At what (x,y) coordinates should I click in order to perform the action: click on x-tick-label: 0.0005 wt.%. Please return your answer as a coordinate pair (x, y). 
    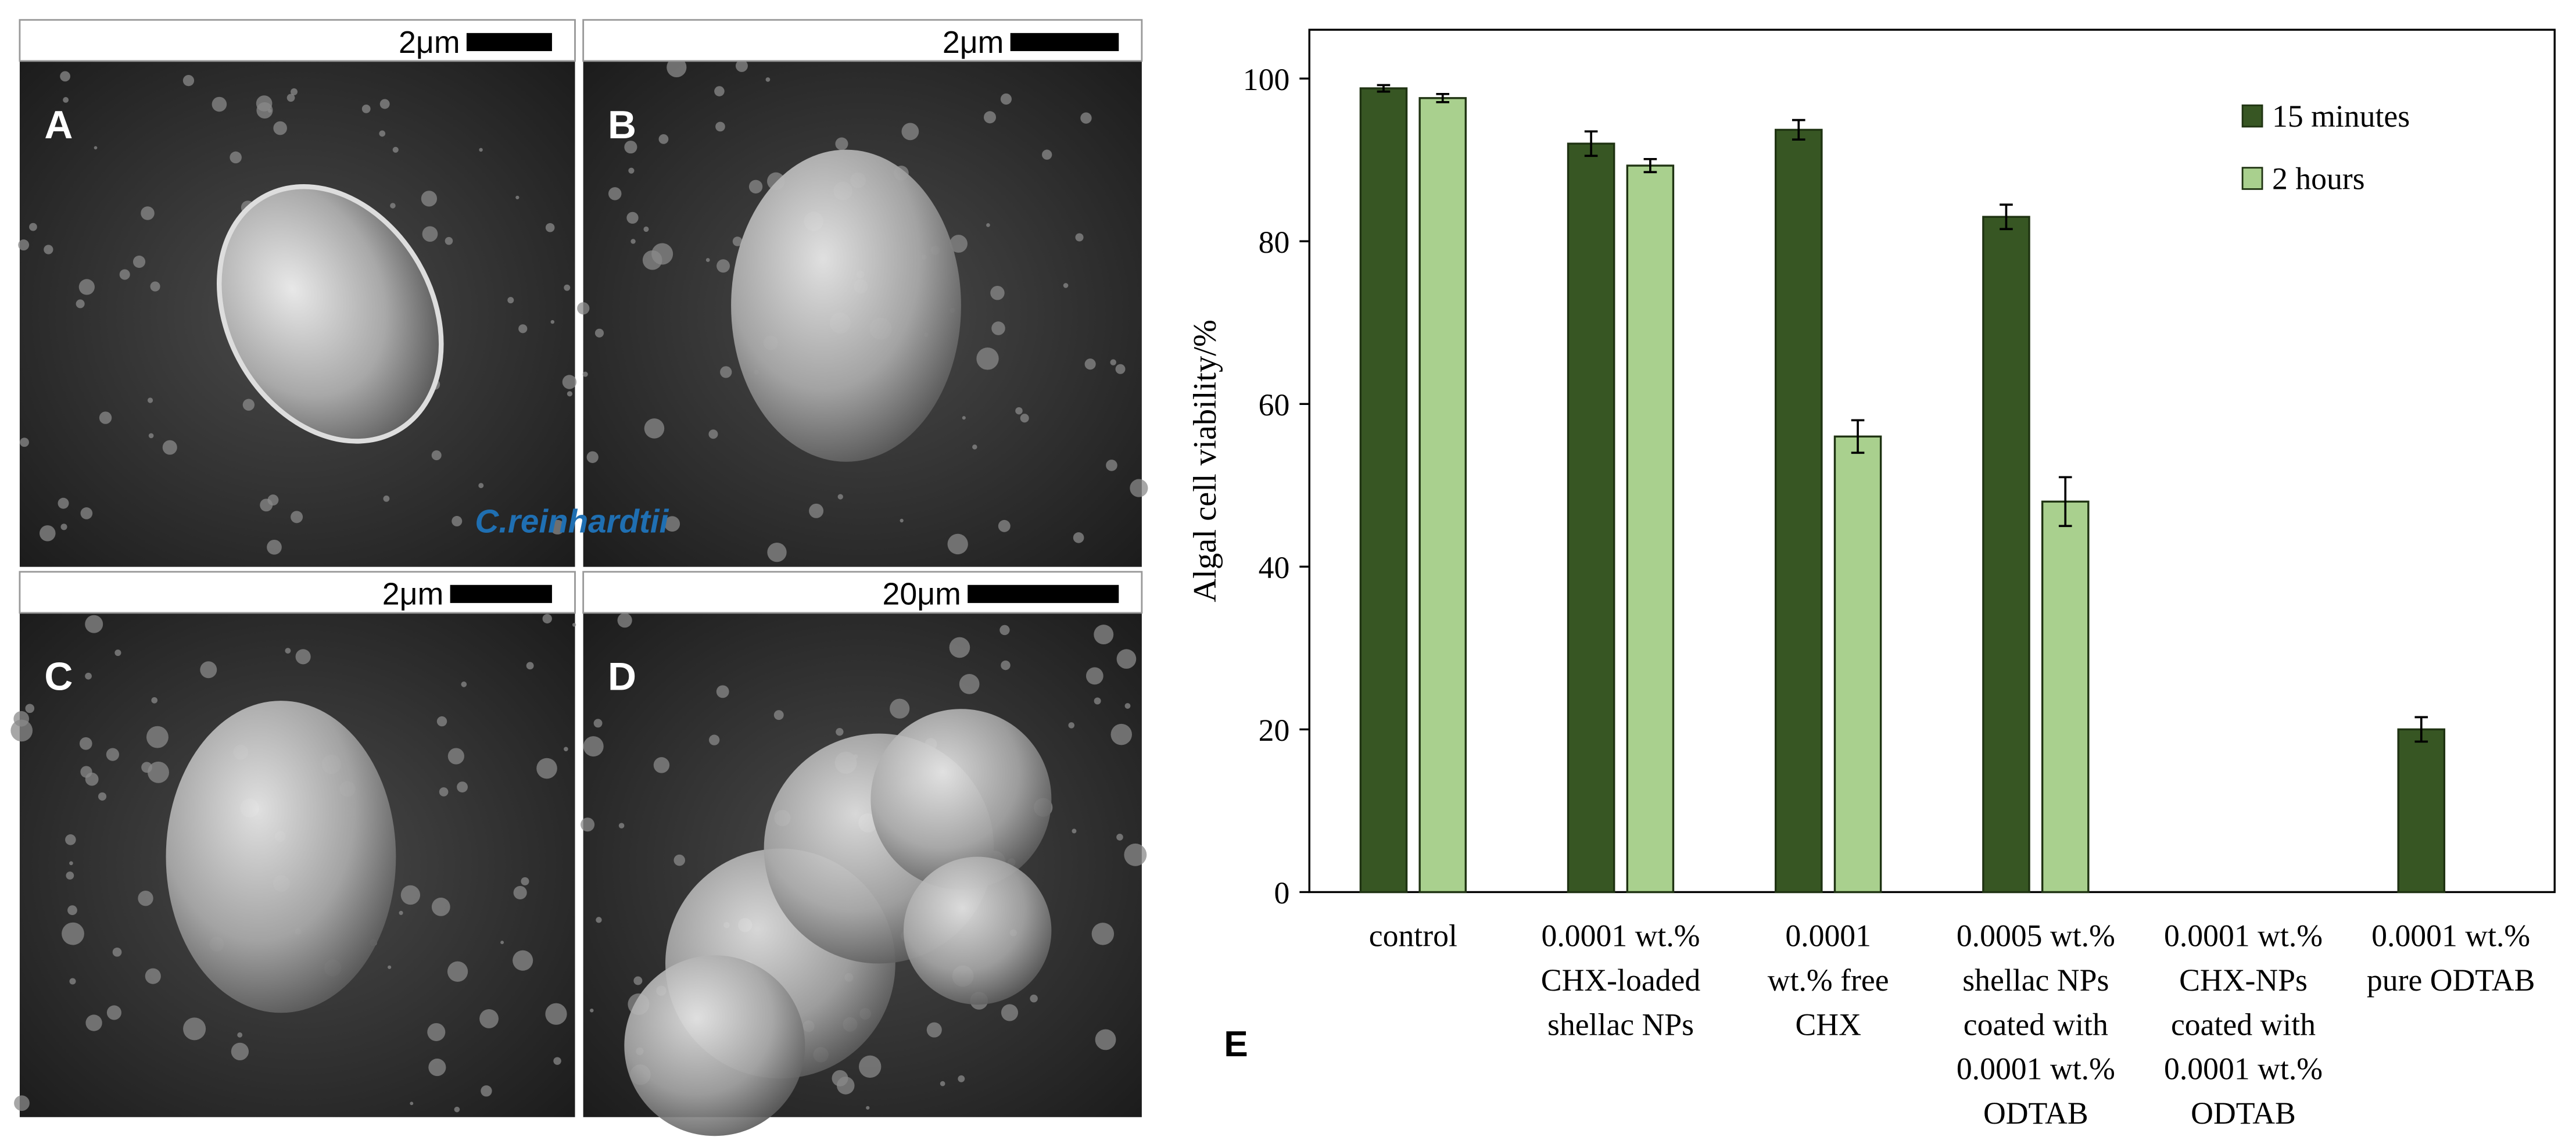
    Looking at the image, I should click on (2036, 936).